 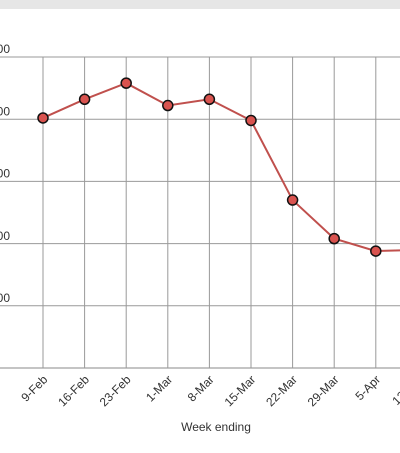 What do you see at coordinates (200, 4) in the screenshot?
I see `top-bar` at bounding box center [200, 4].